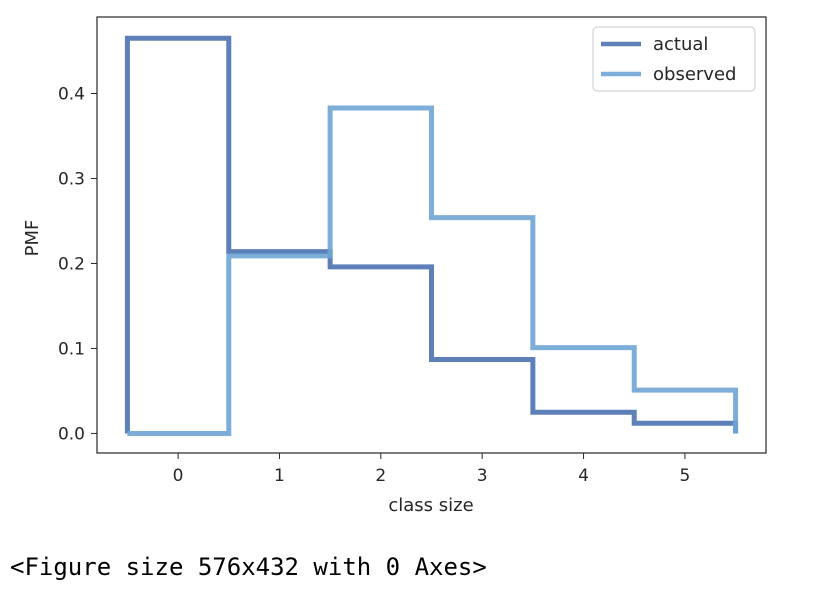 This screenshot has width=824, height=598. Describe the element at coordinates (674, 59) in the screenshot. I see `legend: actual observed` at that location.